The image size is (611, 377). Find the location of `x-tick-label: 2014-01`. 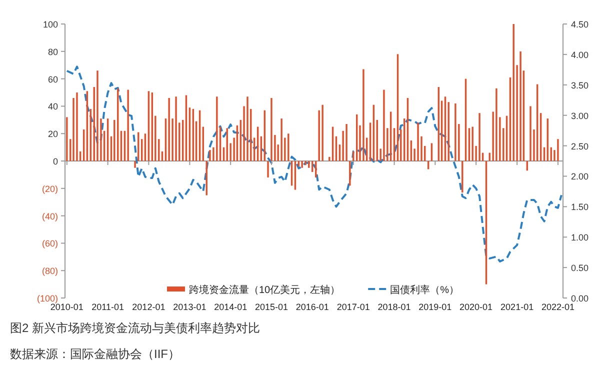

x-tick-label: 2014-01 is located at coordinates (231, 307).